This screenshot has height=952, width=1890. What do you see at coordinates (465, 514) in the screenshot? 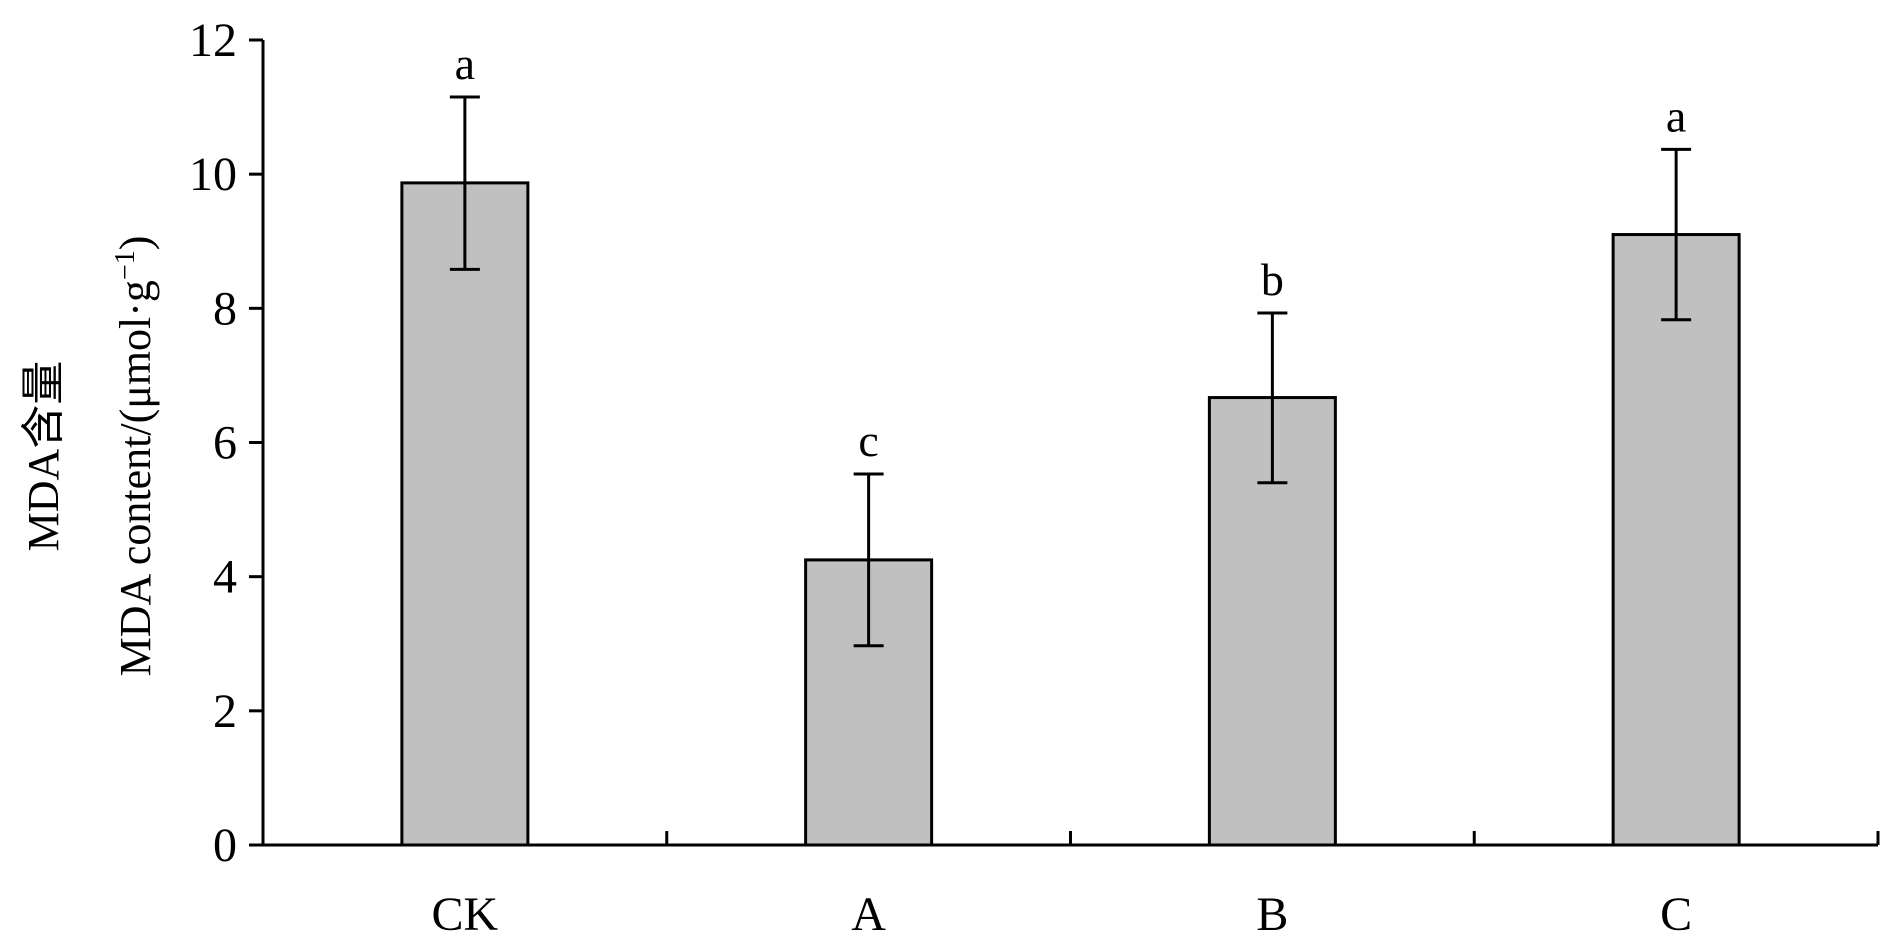
I see `bar-ck` at bounding box center [465, 514].